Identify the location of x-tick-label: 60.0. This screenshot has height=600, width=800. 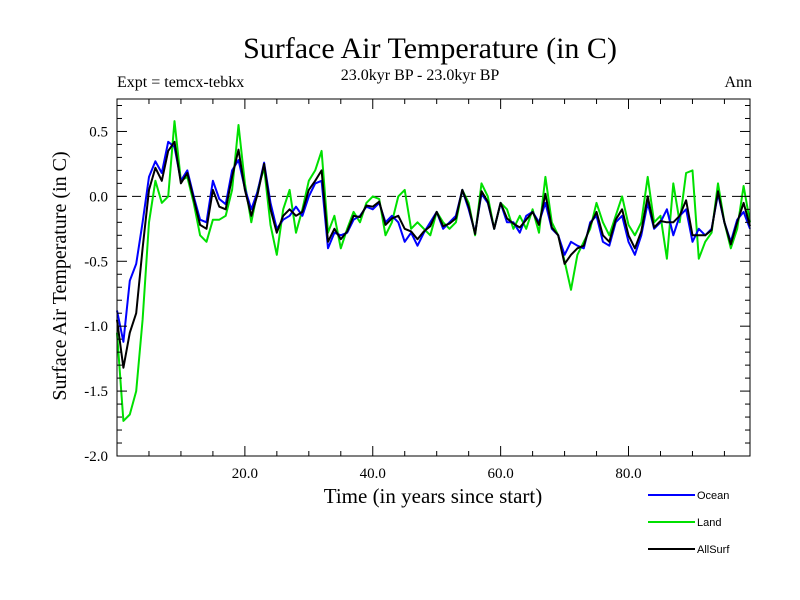
(501, 474).